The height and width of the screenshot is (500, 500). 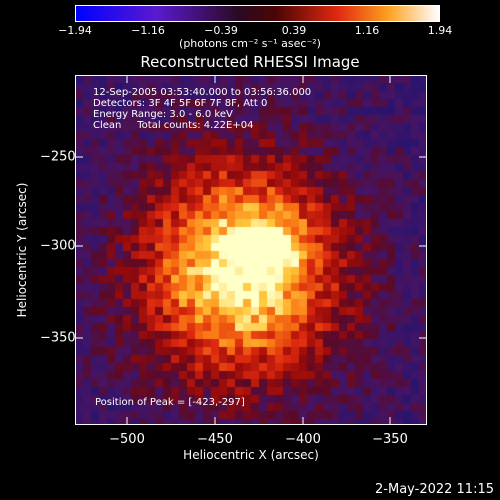 I want to click on colorbar-tick: 1.94, so click(x=440, y=30).